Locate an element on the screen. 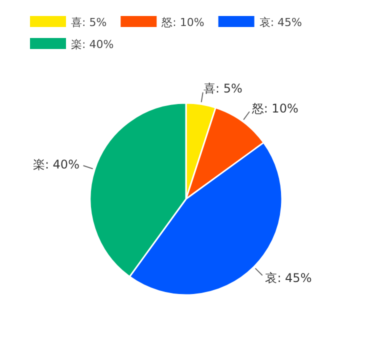 Image resolution: width=371 pixels, height=346 pixels. legend-label: 怒: 10% is located at coordinates (182, 22).